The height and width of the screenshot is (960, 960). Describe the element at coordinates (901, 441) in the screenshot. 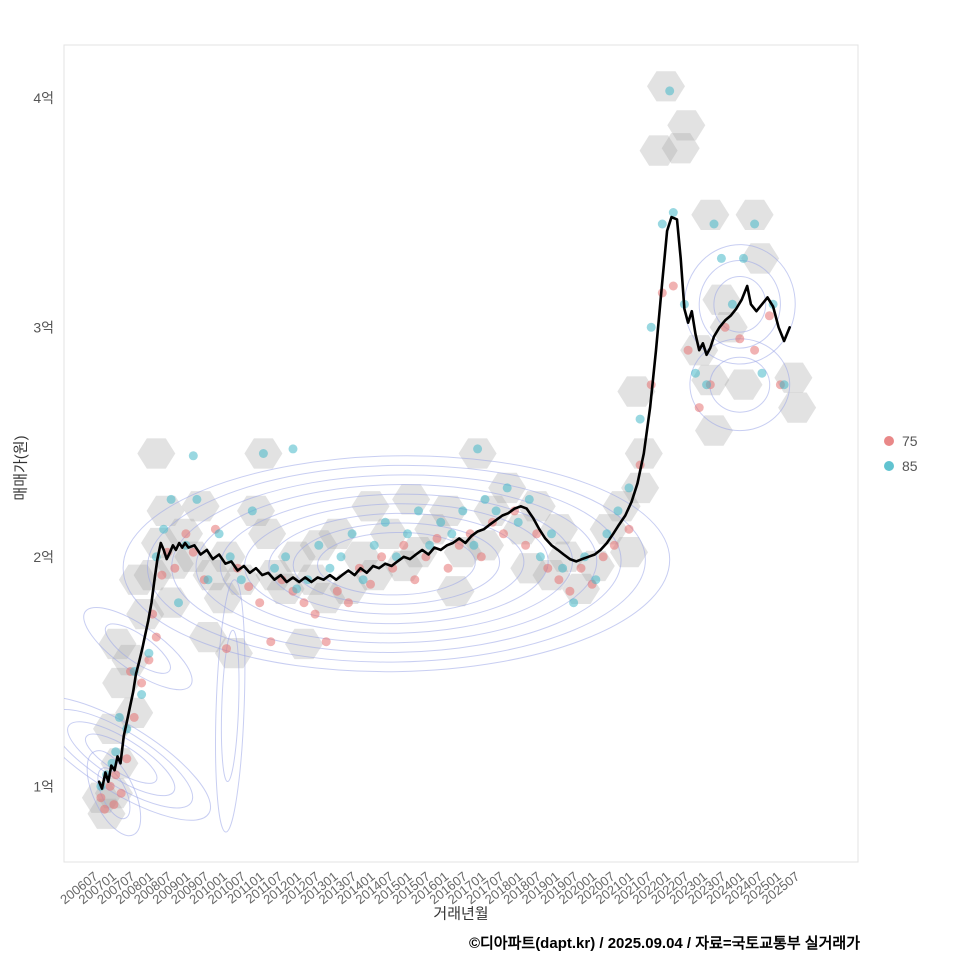

I see `legend-item-75: 75` at that location.